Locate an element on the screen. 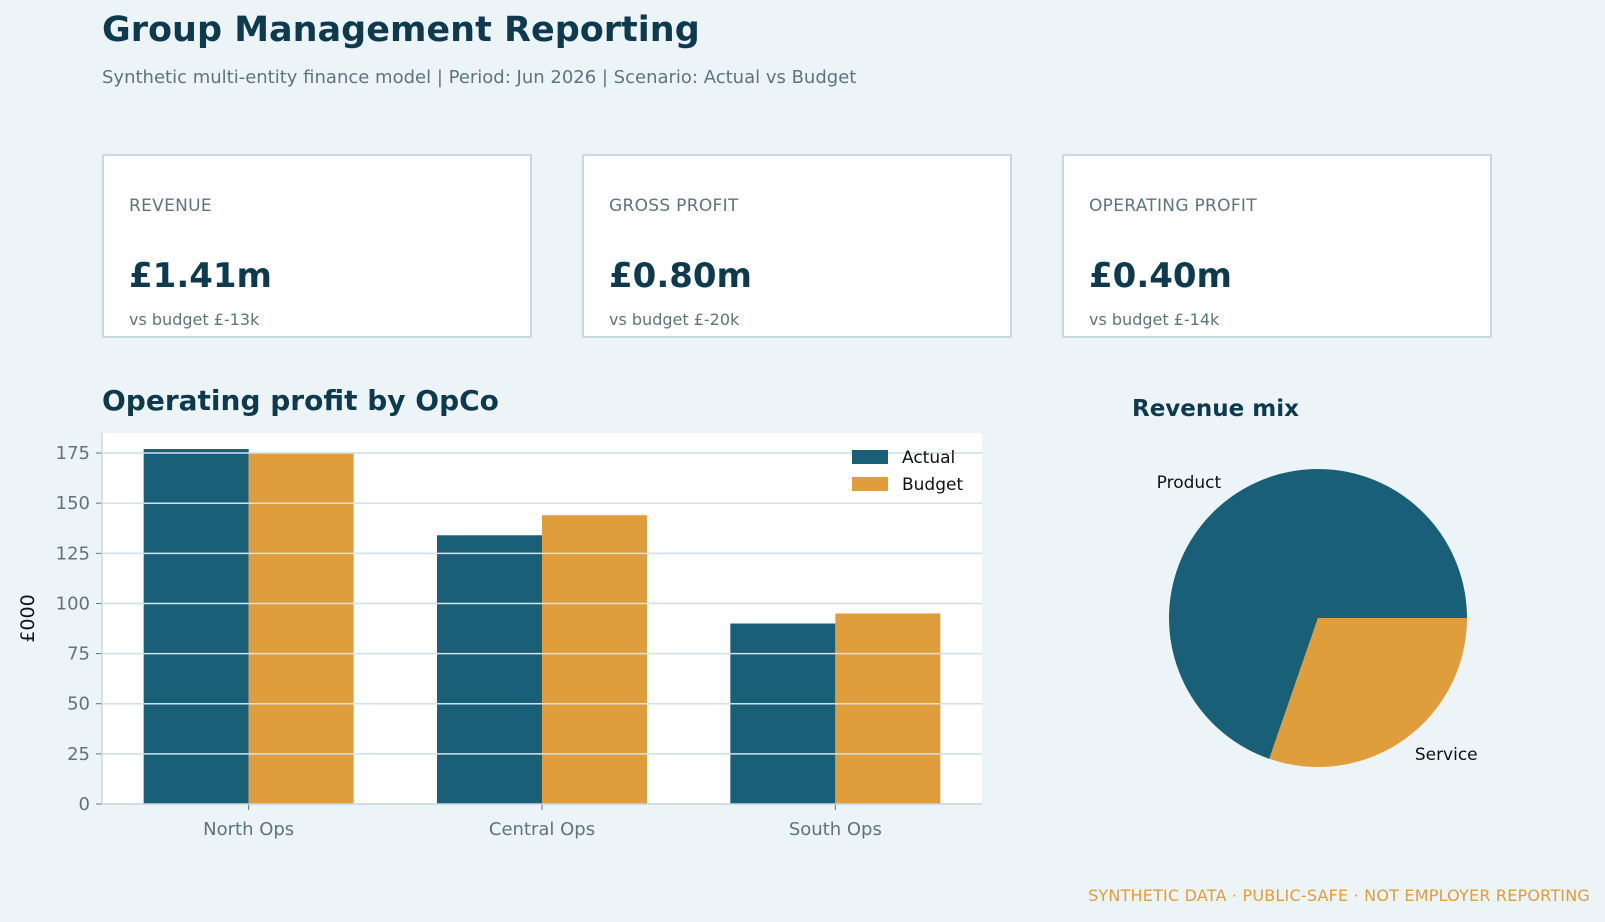 The height and width of the screenshot is (922, 1605). y-tick-label: 100 is located at coordinates (73, 603).